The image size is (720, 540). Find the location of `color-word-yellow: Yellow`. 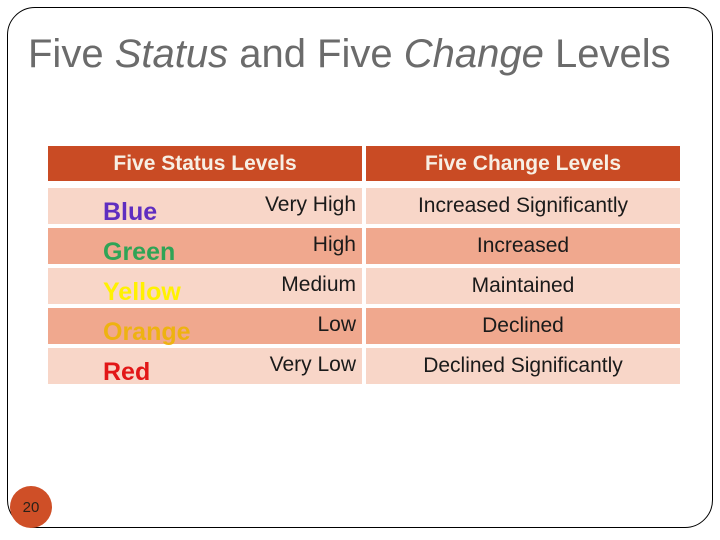

color-word-yellow: Yellow is located at coordinates (142, 291).